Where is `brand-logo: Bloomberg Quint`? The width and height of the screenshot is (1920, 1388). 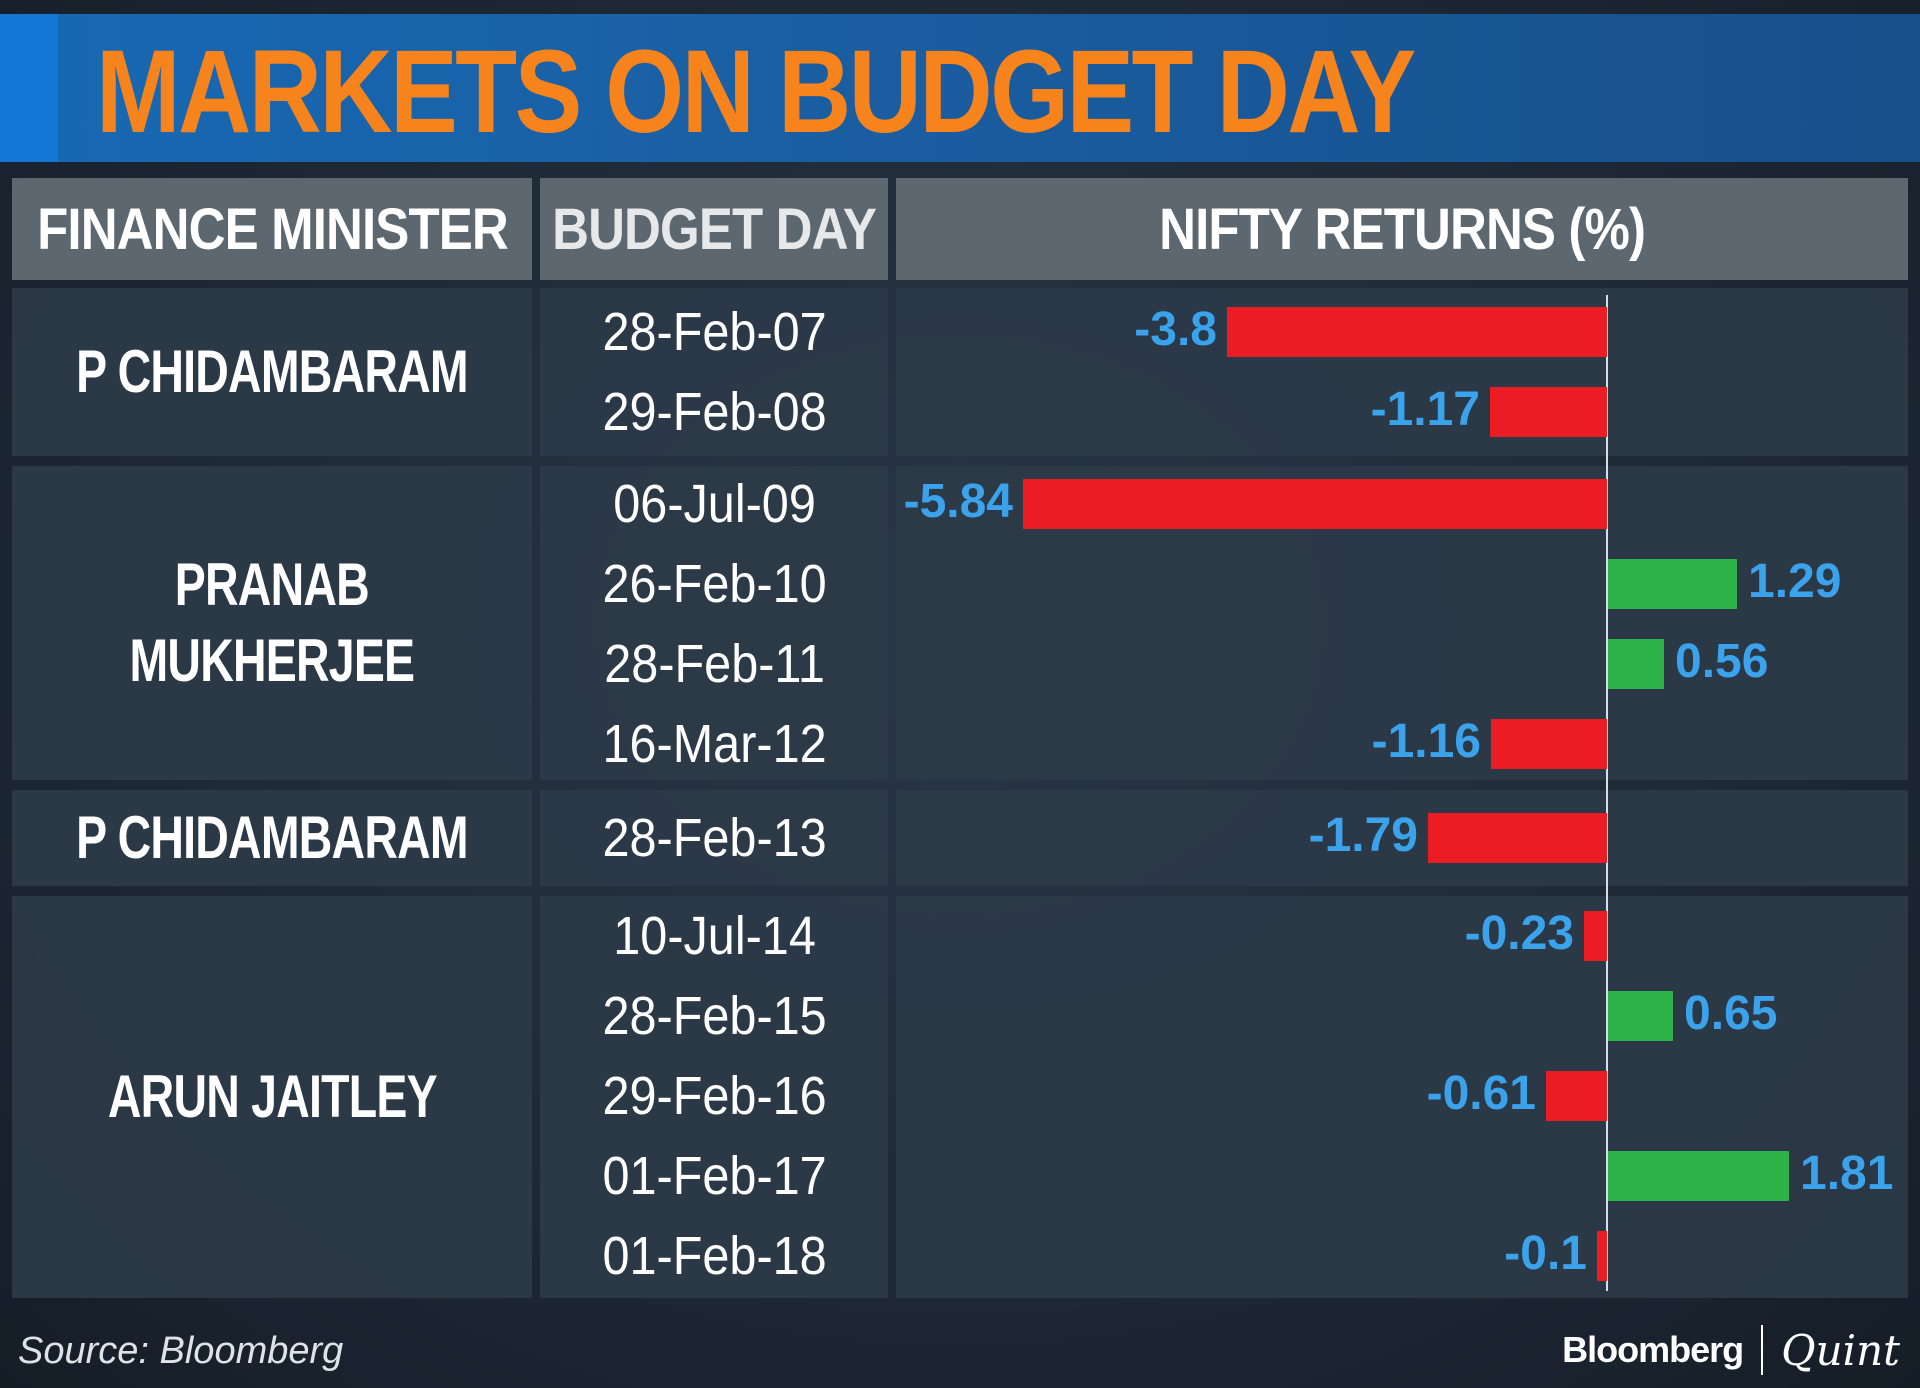
brand-logo: Bloomberg Quint is located at coordinates (1731, 1350).